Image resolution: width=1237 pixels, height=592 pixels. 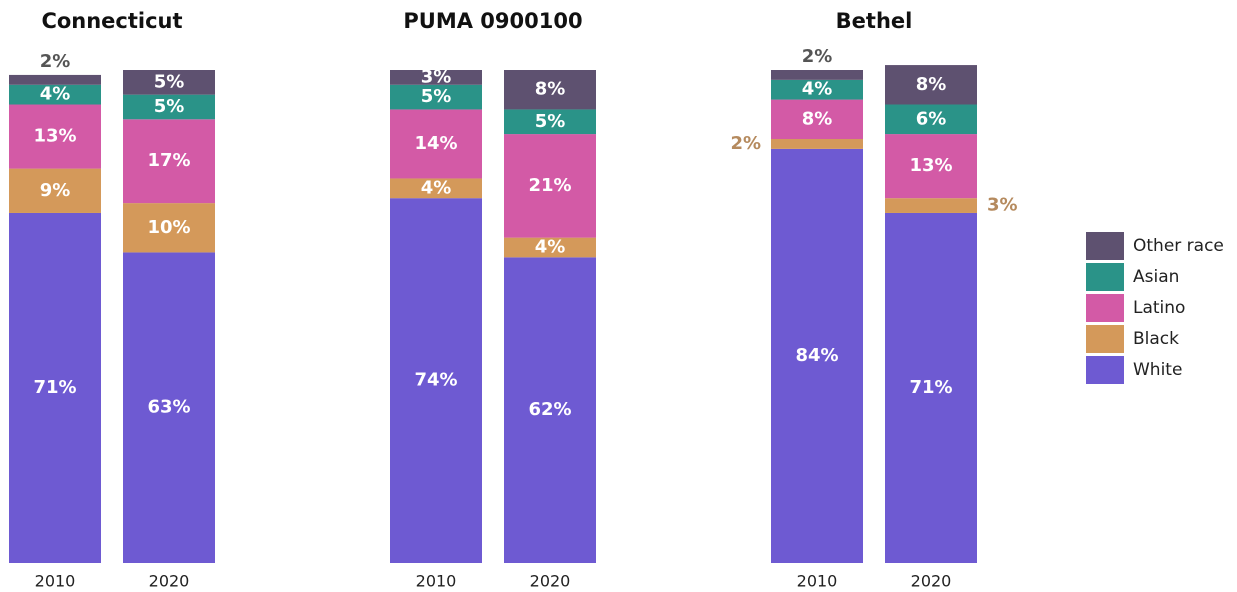 I want to click on legend-label: Black, so click(x=1156, y=339).